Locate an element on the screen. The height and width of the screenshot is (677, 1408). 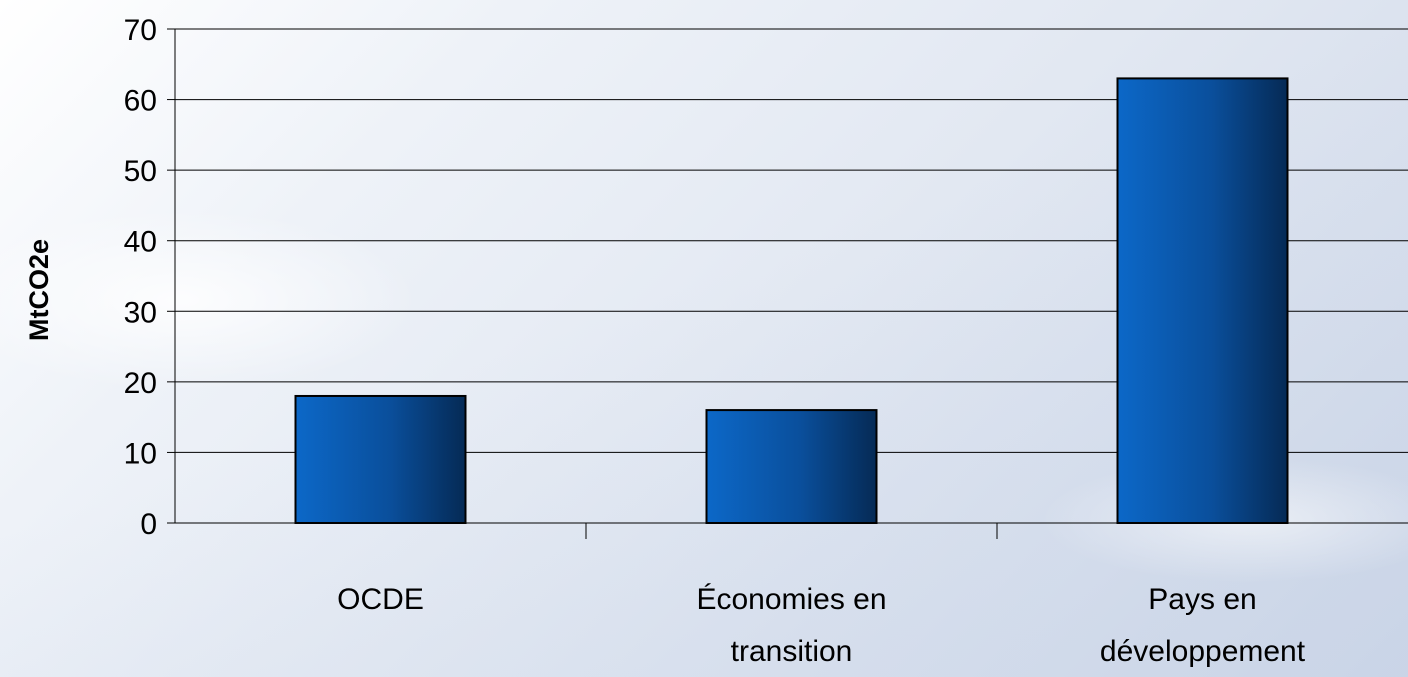
y-tick-label: 40 is located at coordinates (140, 242).